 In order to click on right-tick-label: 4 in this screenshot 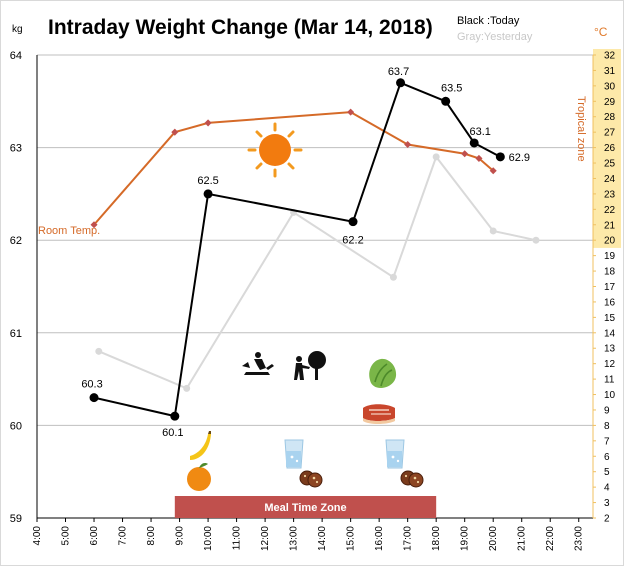, I will do `click(607, 488)`.